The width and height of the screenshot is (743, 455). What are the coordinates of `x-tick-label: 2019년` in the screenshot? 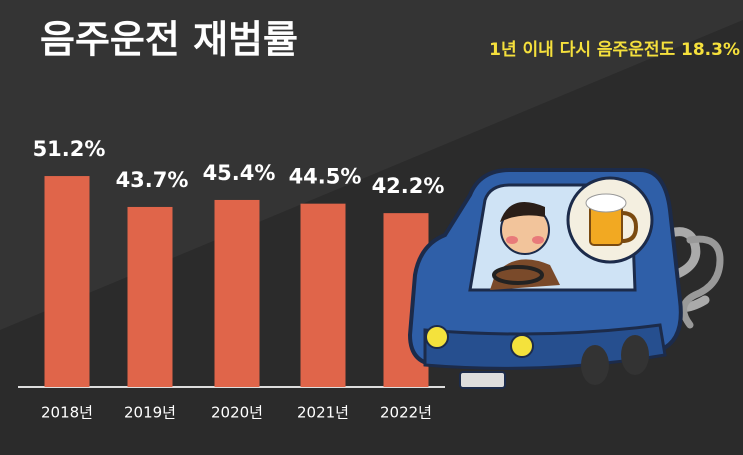 It's located at (150, 413).